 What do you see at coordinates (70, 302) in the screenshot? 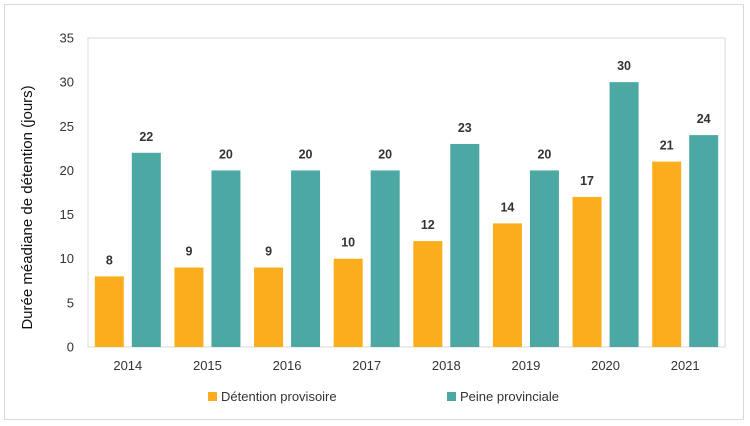
I see `y-tick-label: 5` at bounding box center [70, 302].